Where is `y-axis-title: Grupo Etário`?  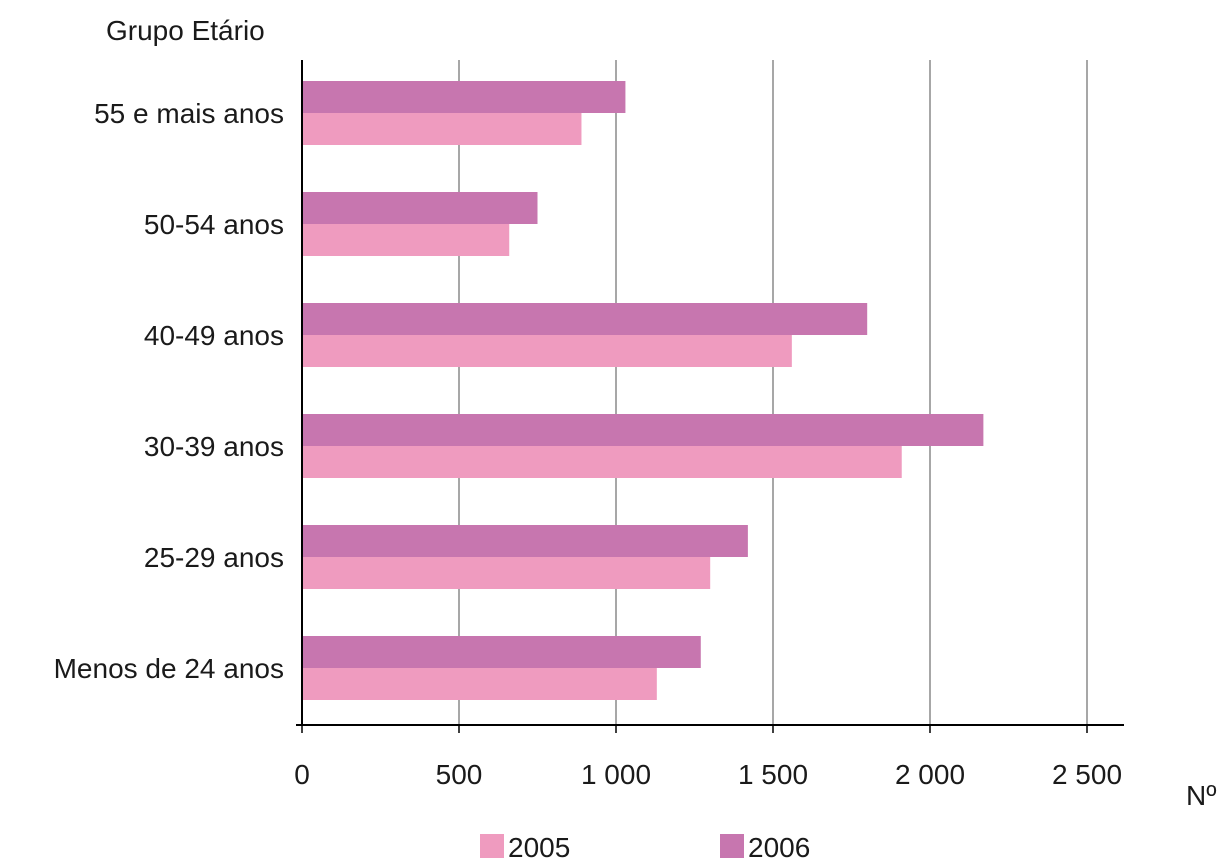 y-axis-title: Grupo Etário is located at coordinates (185, 30).